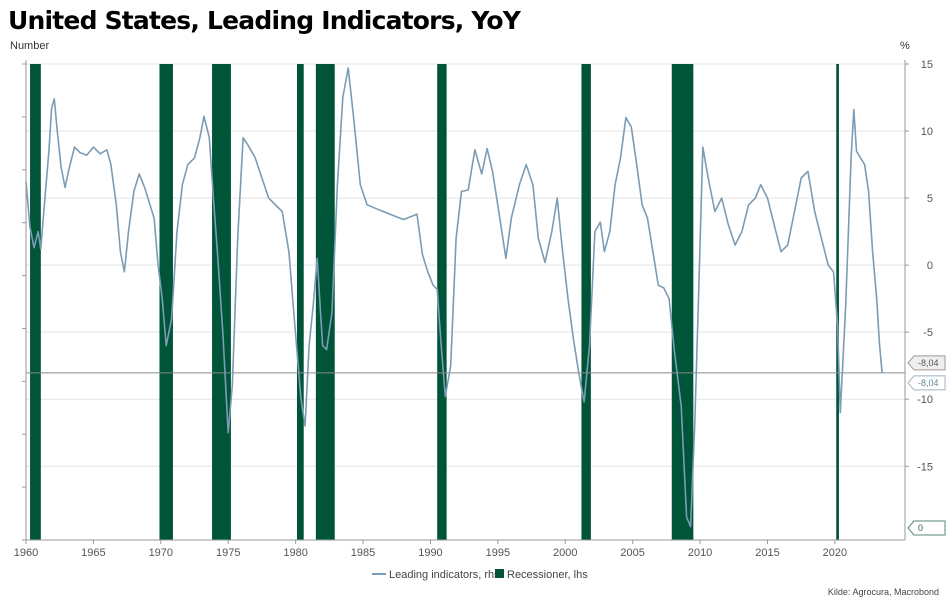 The height and width of the screenshot is (607, 949). Describe the element at coordinates (905, 46) in the screenshot. I see `right-axis-unit-label: %` at that location.